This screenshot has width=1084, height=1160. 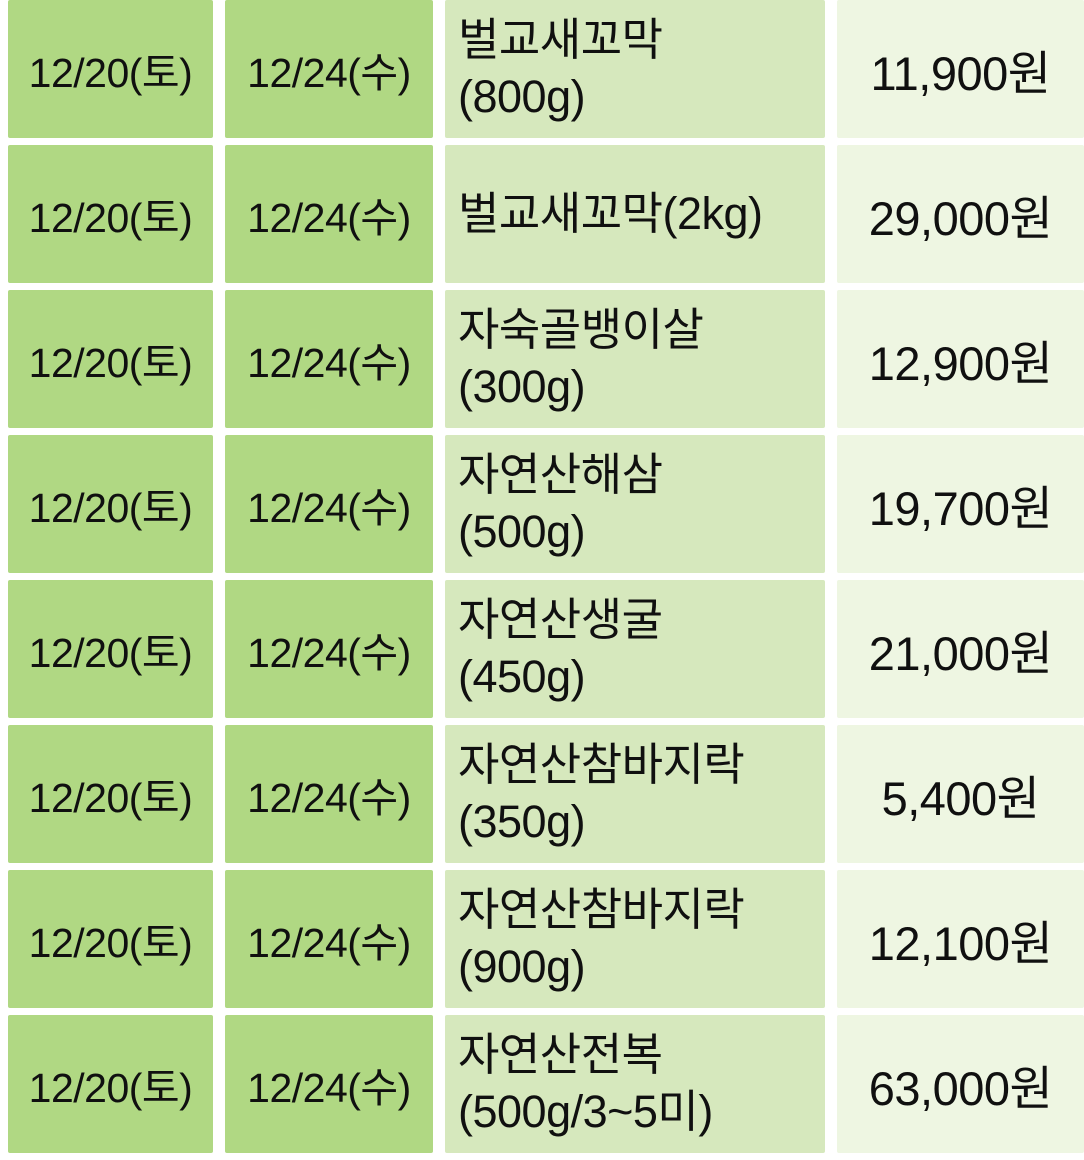 I want to click on product-name-cell: 자연산참바지락 (350g), so click(x=635, y=794).